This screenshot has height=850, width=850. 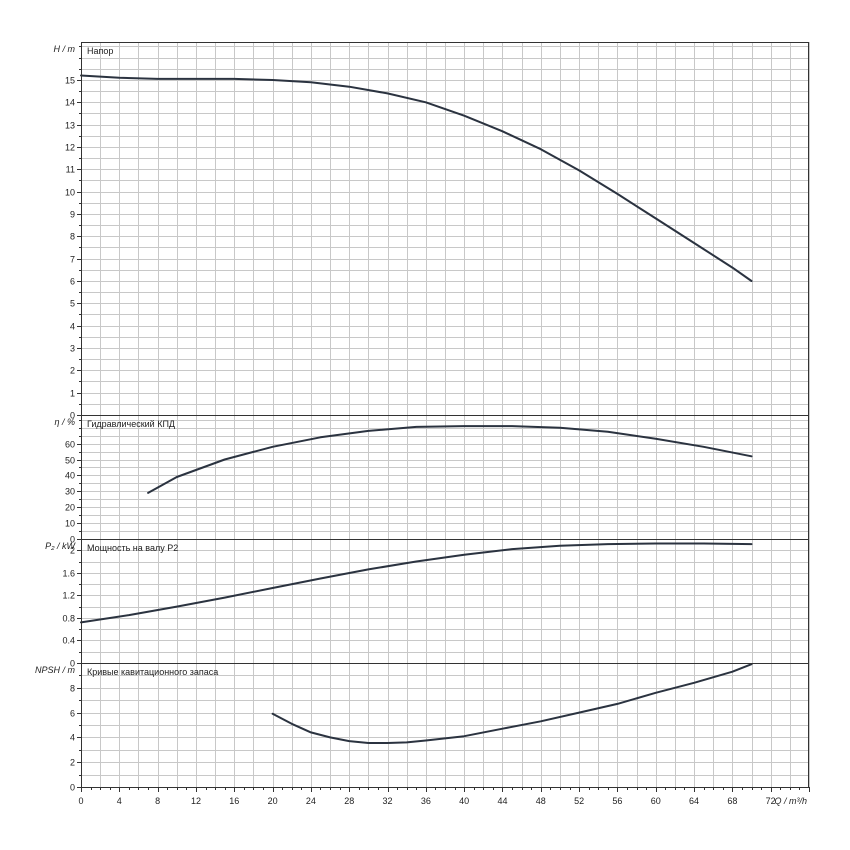 I want to click on y-tick-label: 11, so click(x=70, y=170).